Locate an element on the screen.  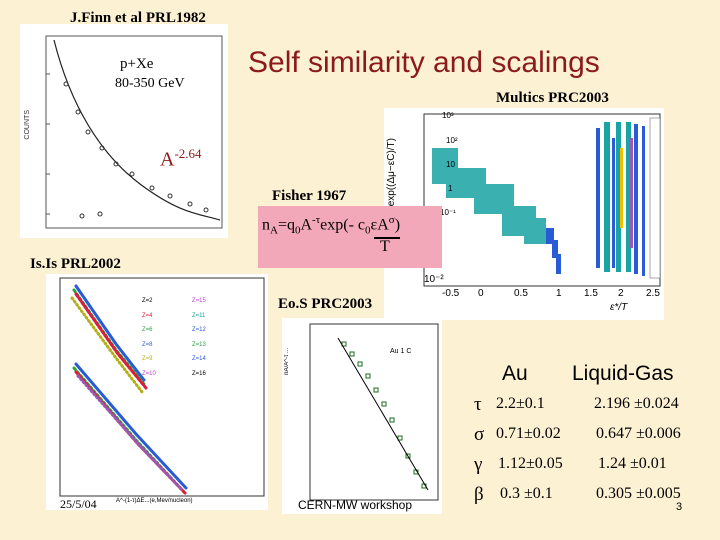
isis-legend-item: Z=10 is located at coordinates (149, 373).